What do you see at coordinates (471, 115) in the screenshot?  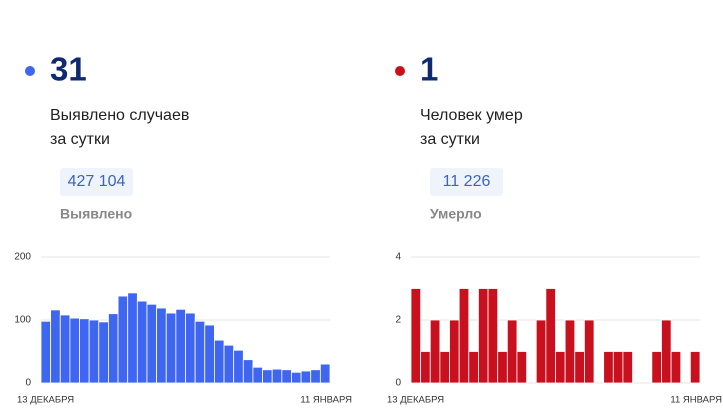 I see `subtitle: Человек умер` at bounding box center [471, 115].